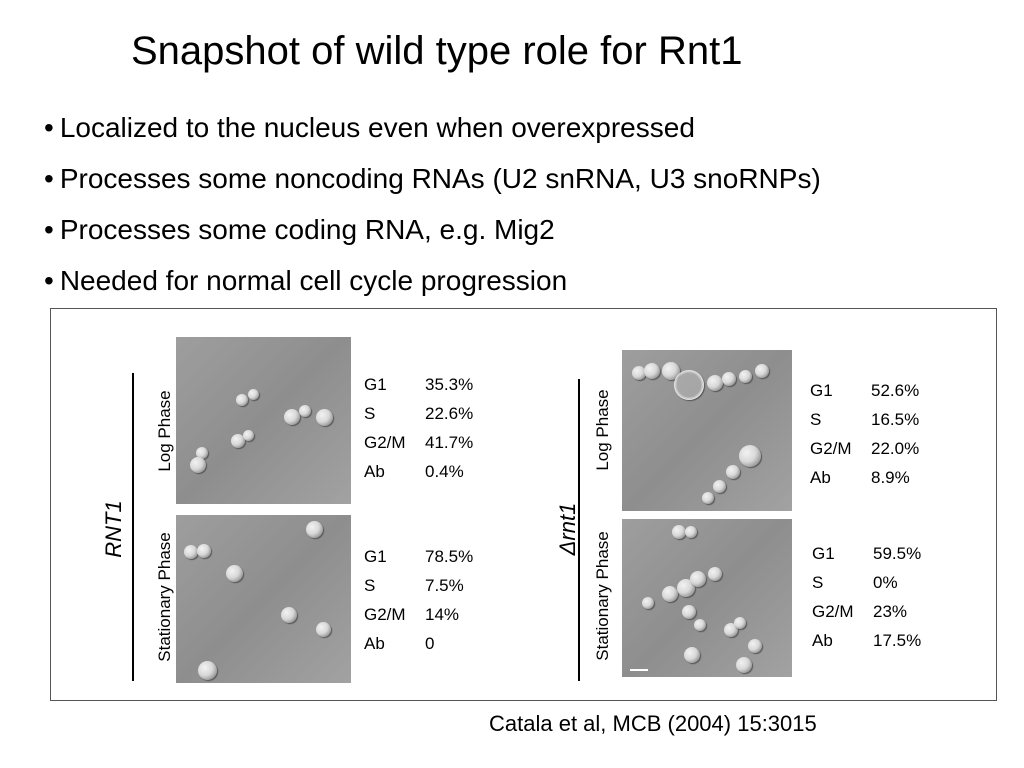 This screenshot has width=1024, height=768. Describe the element at coordinates (890, 477) in the screenshot. I see `stat-value: 8.9%` at that location.